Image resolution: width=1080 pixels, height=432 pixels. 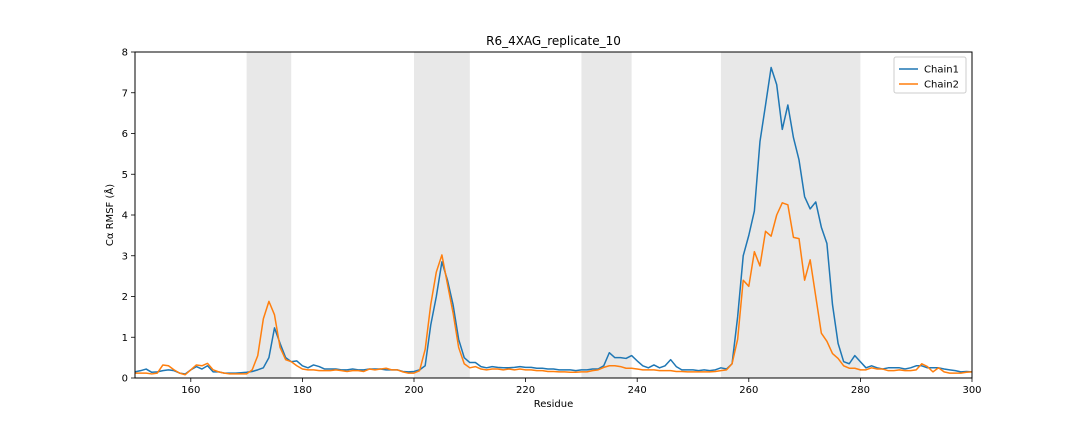 I want to click on legend: Chain1 Chain2, so click(x=930, y=75).